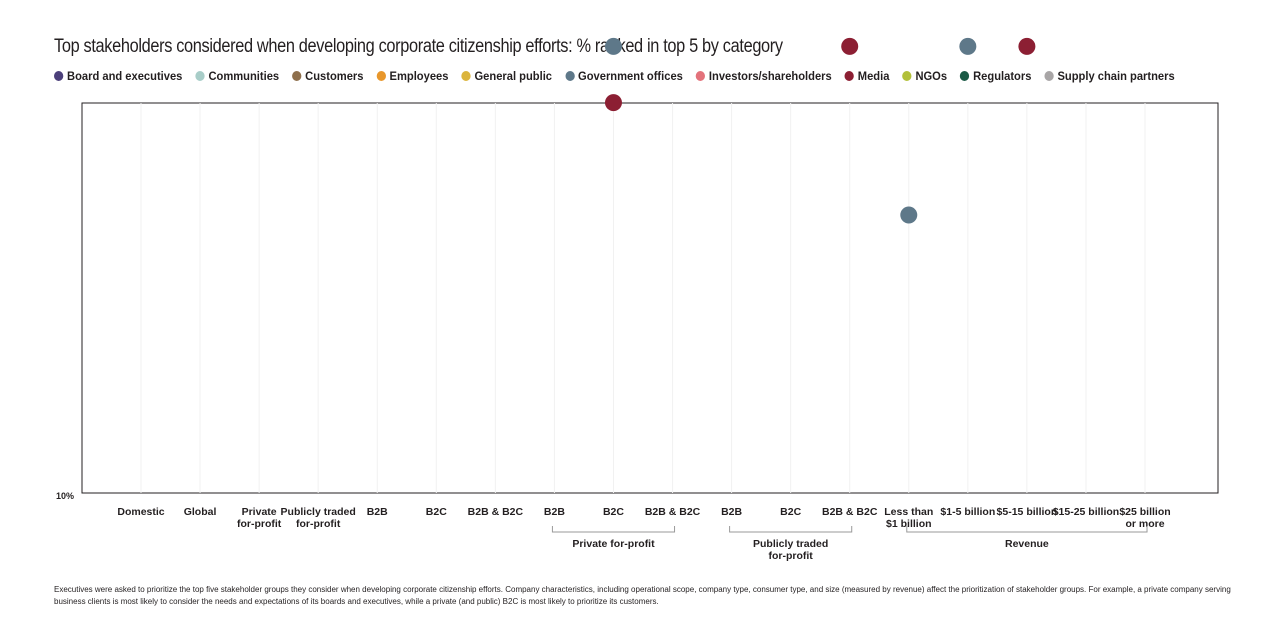 This screenshot has width=1279, height=637. I want to click on legend-item: Communities, so click(237, 76).